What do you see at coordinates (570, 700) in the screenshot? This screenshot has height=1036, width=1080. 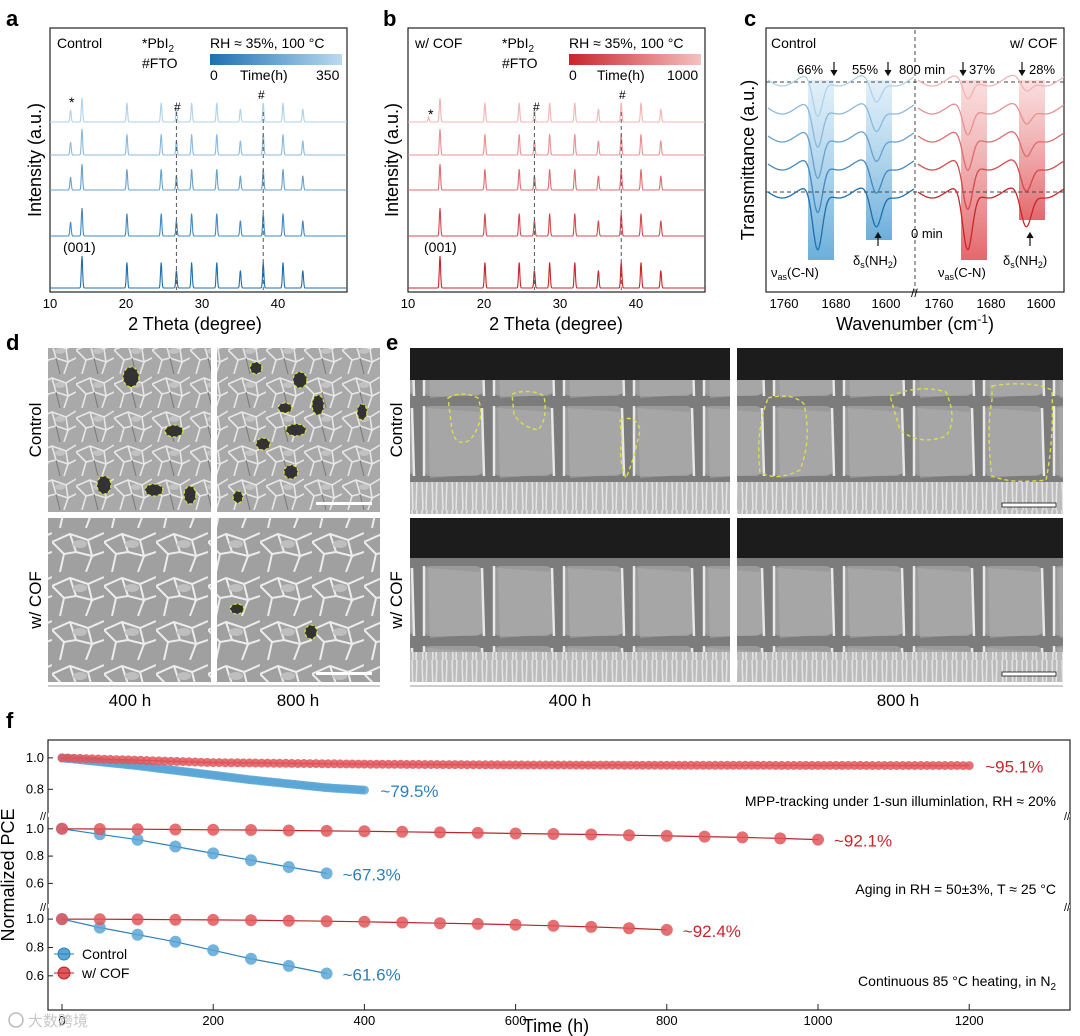 I see `panel-e-col-400: 400 h` at bounding box center [570, 700].